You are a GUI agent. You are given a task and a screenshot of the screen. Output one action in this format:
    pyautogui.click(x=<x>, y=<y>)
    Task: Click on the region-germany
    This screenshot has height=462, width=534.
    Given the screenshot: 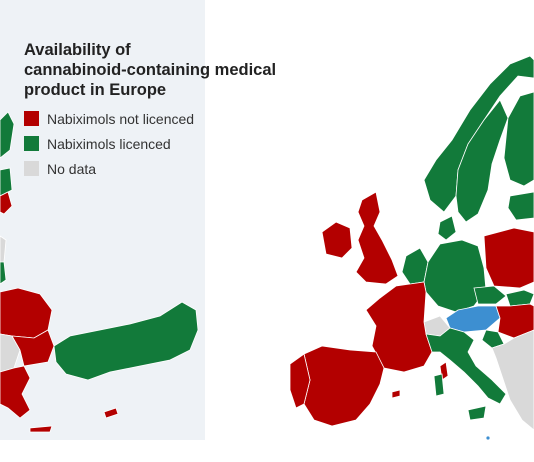 What is the action you would take?
    pyautogui.click(x=455, y=276)
    